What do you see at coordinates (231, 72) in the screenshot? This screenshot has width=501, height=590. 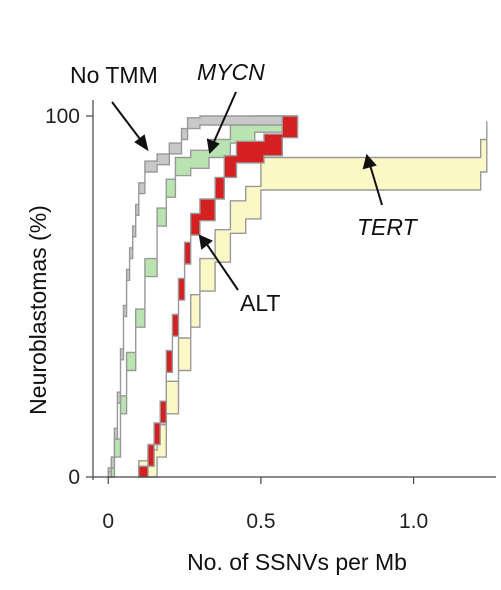 I see `annotation-mycn: MYCN` at bounding box center [231, 72].